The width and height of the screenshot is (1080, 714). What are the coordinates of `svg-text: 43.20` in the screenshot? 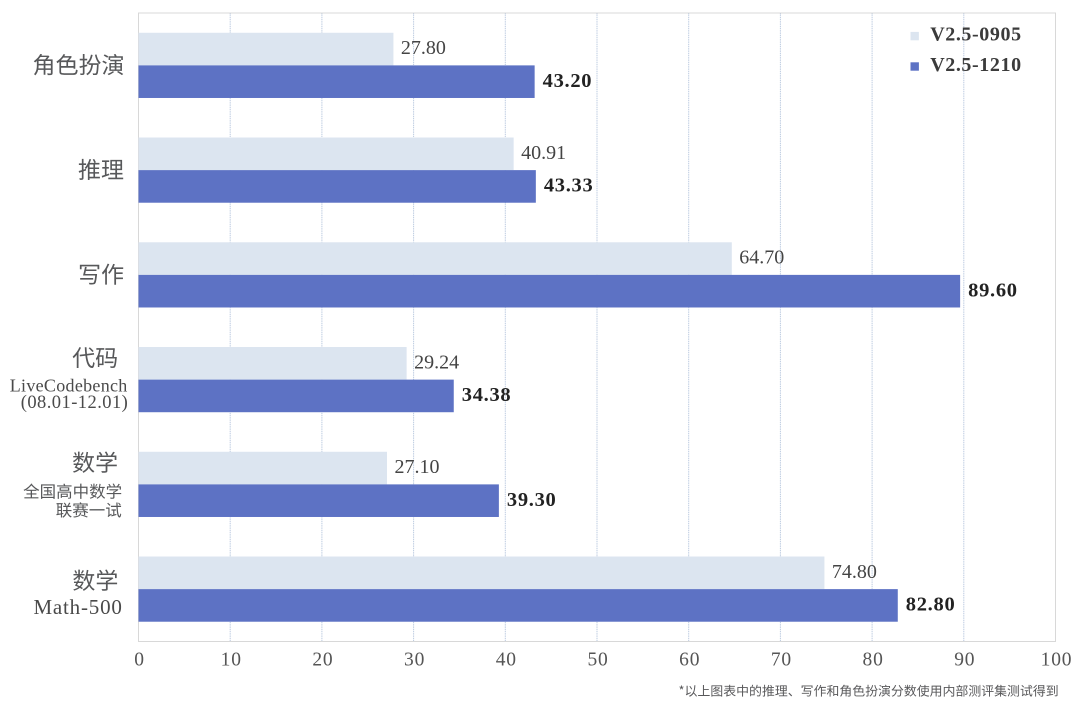 It's located at (568, 81).